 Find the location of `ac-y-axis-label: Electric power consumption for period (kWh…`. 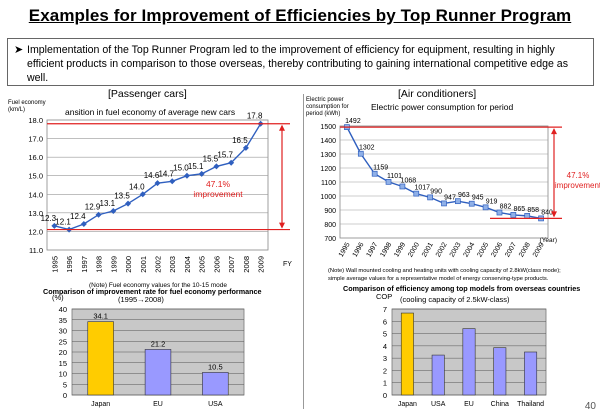

ac-y-axis-label: Electric power consumption for period (kWh… is located at coordinates (327, 107).